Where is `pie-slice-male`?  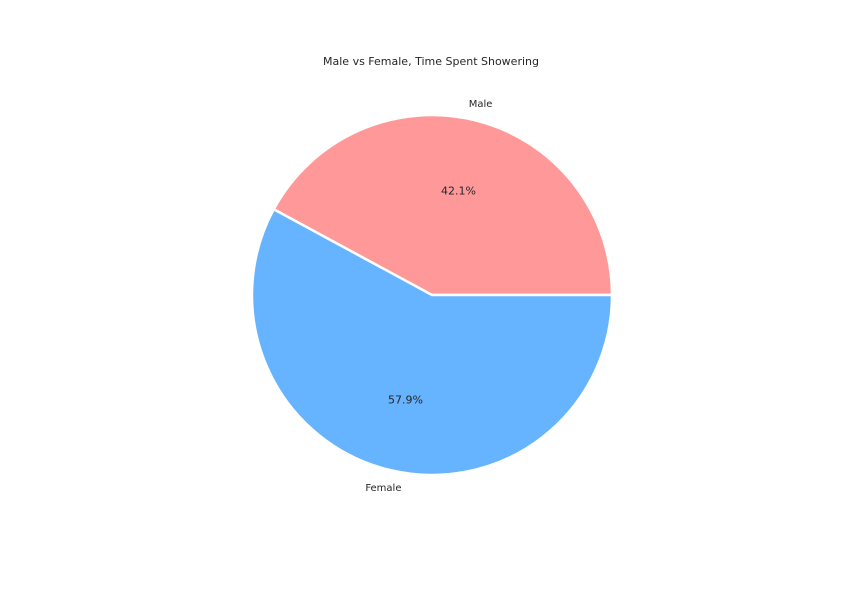 pie-slice-male is located at coordinates (443, 205).